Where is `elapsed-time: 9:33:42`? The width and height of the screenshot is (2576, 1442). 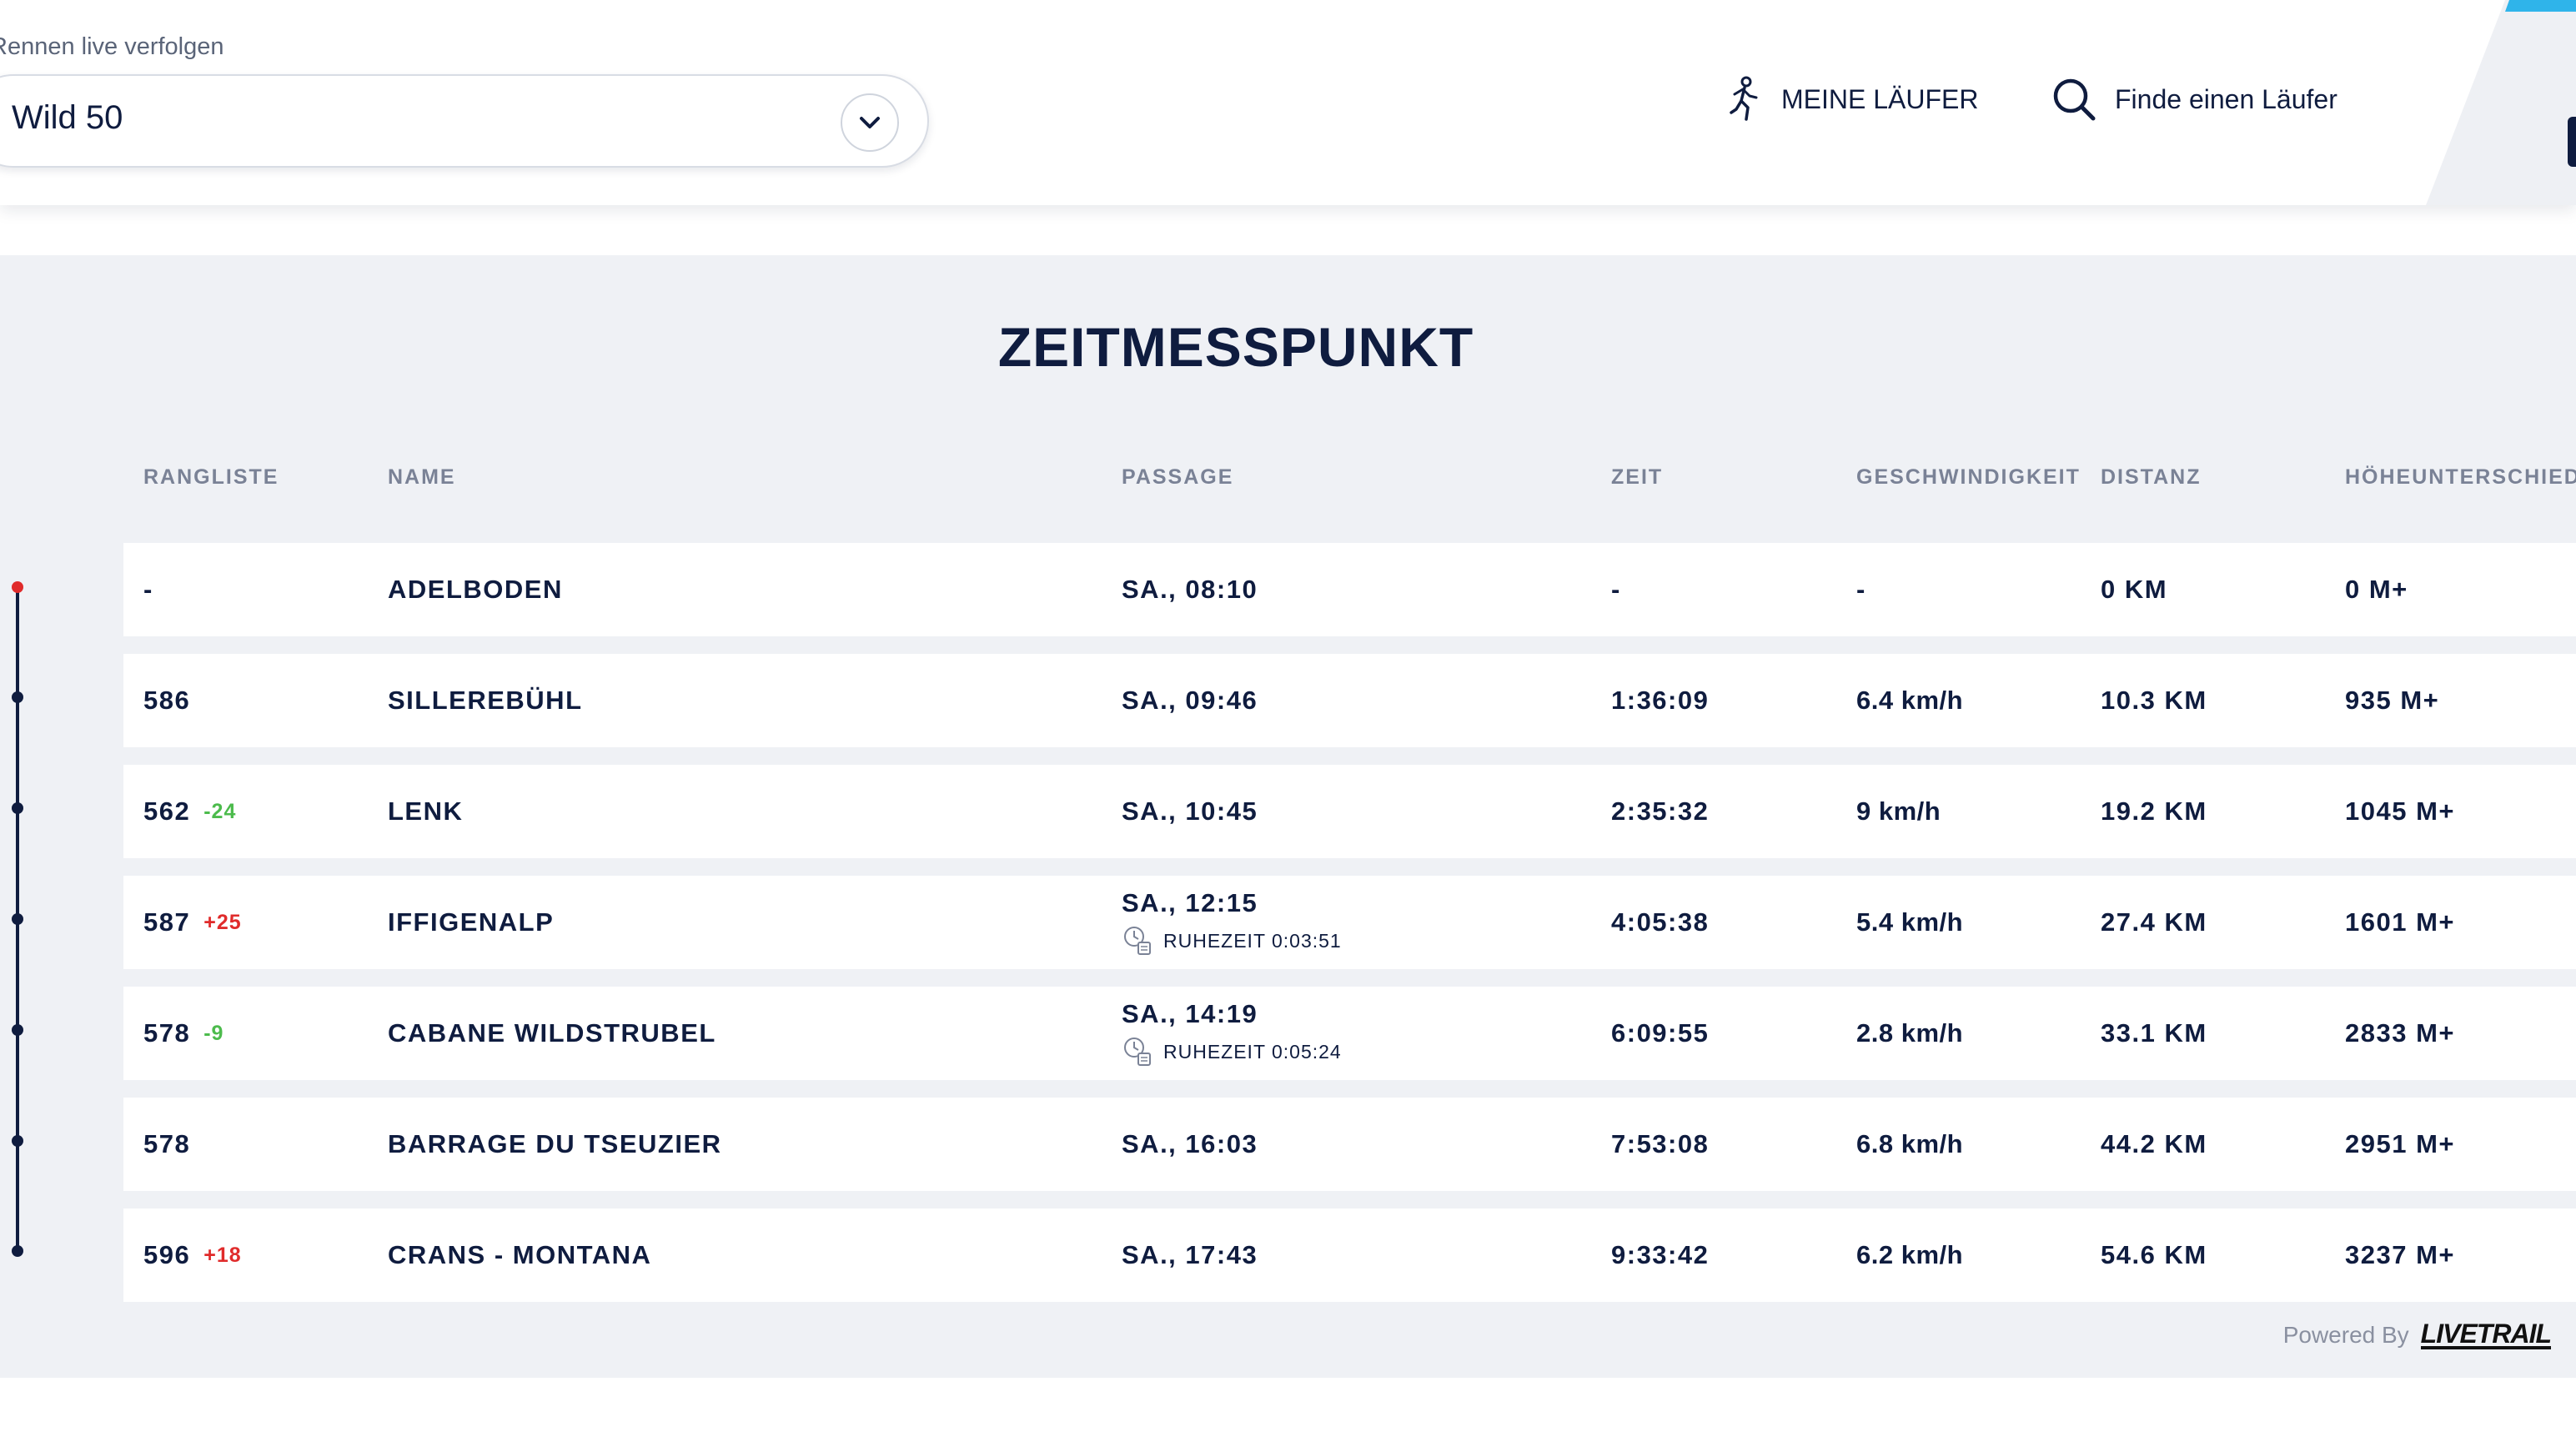 elapsed-time: 9:33:42 is located at coordinates (1660, 1254).